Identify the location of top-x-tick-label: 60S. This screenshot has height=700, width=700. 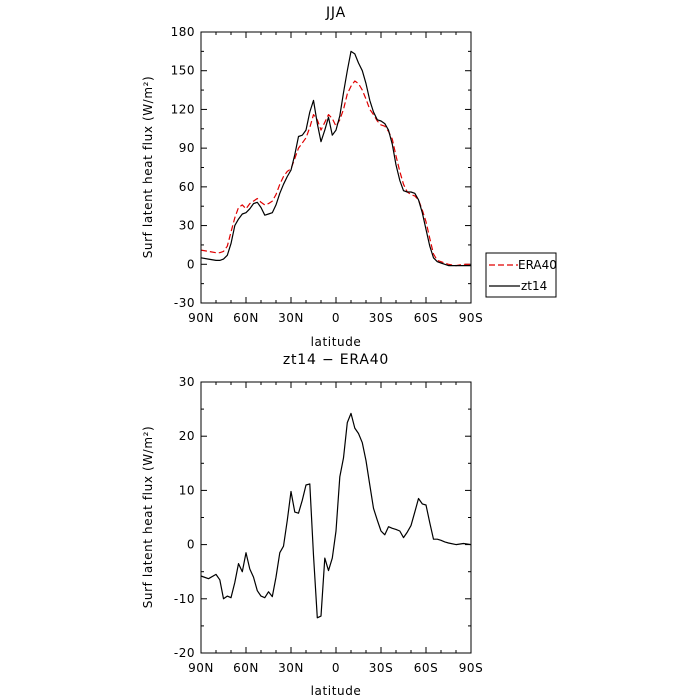
(426, 318).